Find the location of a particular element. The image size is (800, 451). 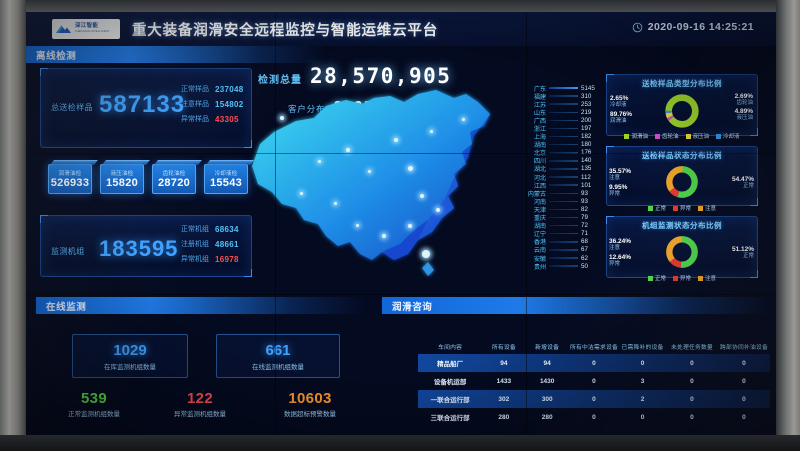

donut-label: 89.76% 润滑油 is located at coordinates (621, 118).